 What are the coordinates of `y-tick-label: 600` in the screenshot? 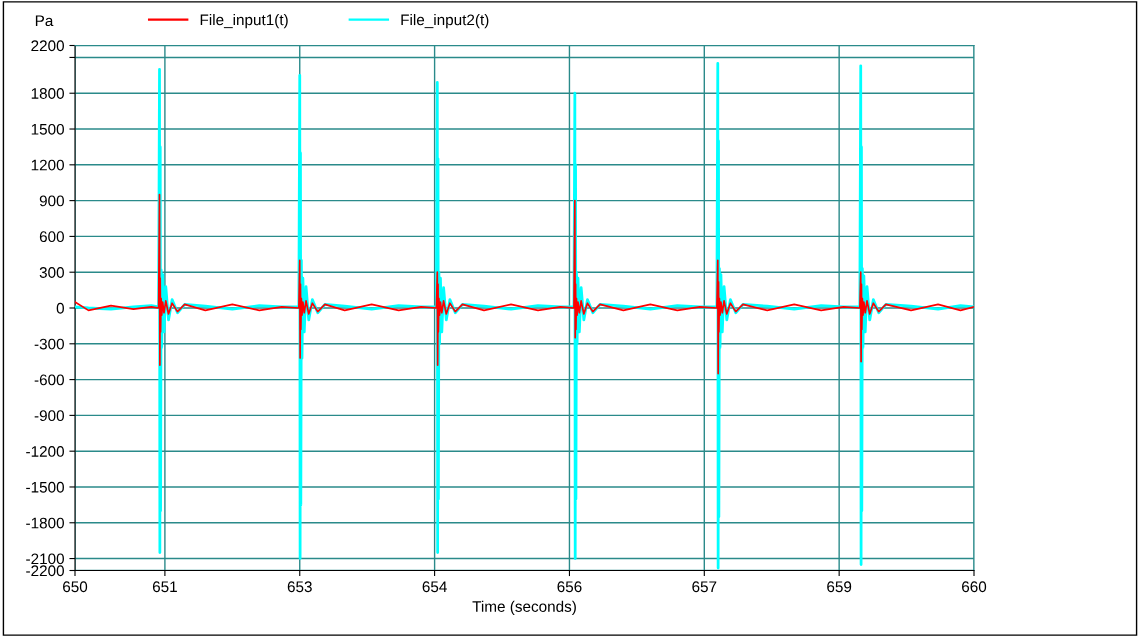 It's located at (51, 237).